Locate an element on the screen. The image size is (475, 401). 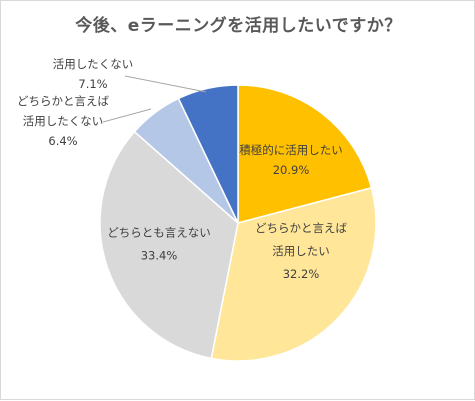
slice-value-4: 7.1% is located at coordinates (92, 84).